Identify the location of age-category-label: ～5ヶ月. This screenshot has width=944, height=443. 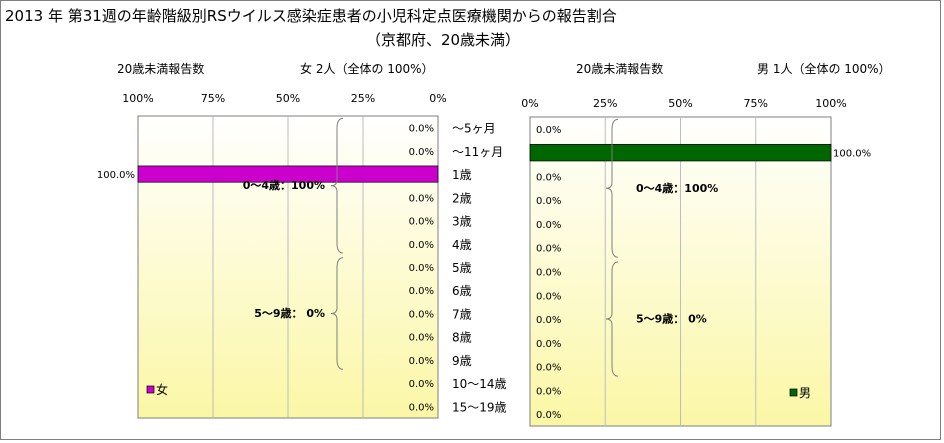
(474, 129).